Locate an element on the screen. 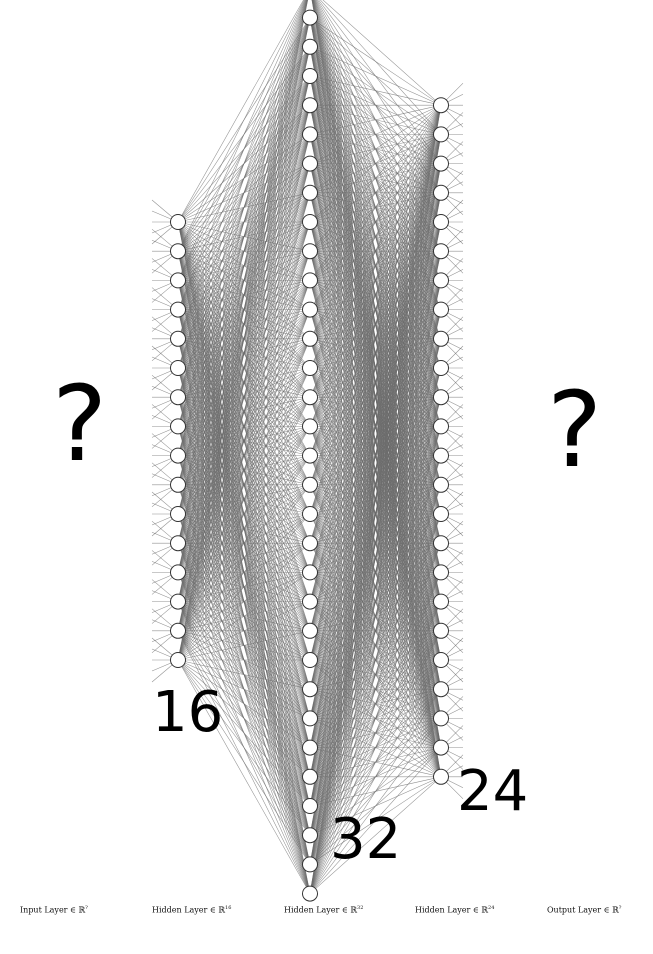  hidden-layer-3-count: 24 is located at coordinates (493, 791).